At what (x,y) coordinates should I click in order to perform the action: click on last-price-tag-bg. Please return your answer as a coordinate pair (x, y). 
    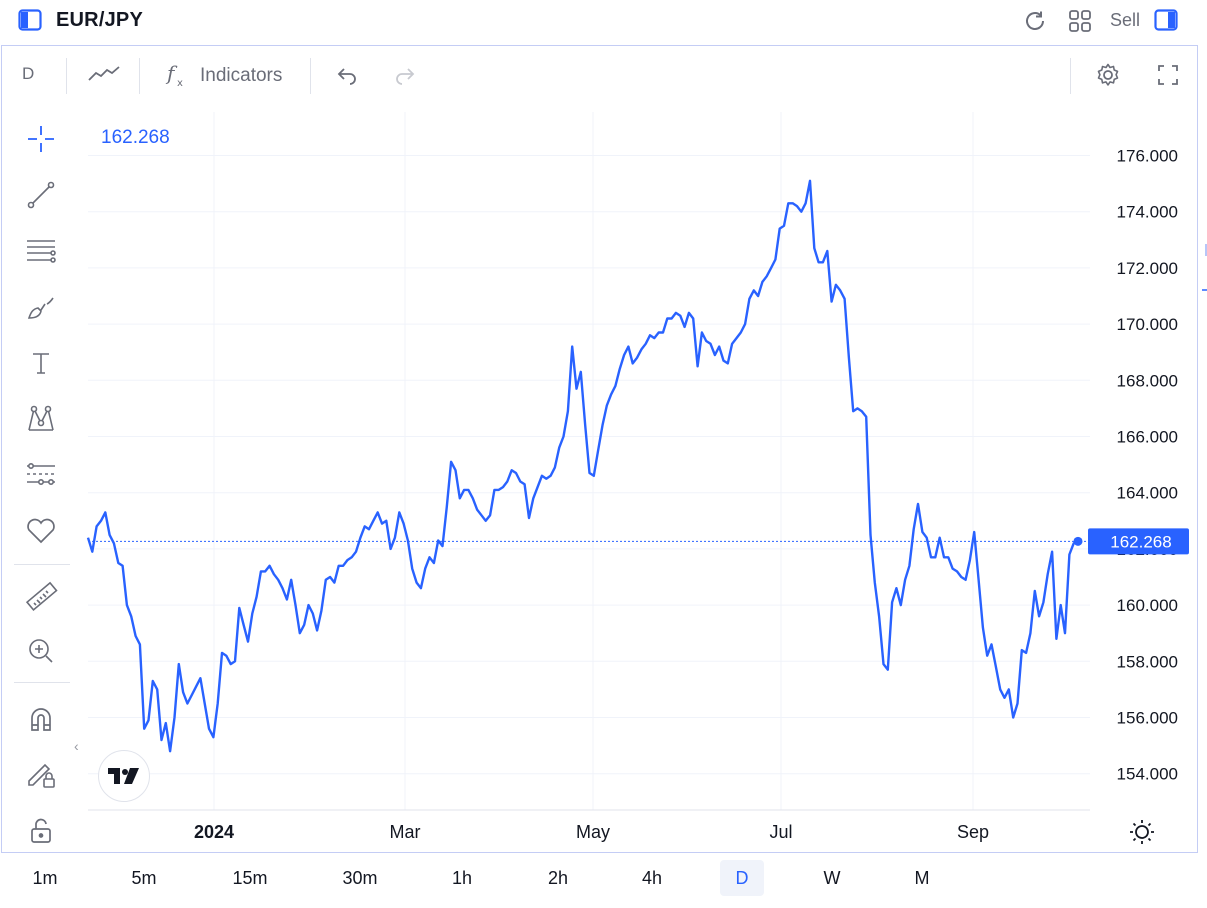
    Looking at the image, I should click on (1138, 541).